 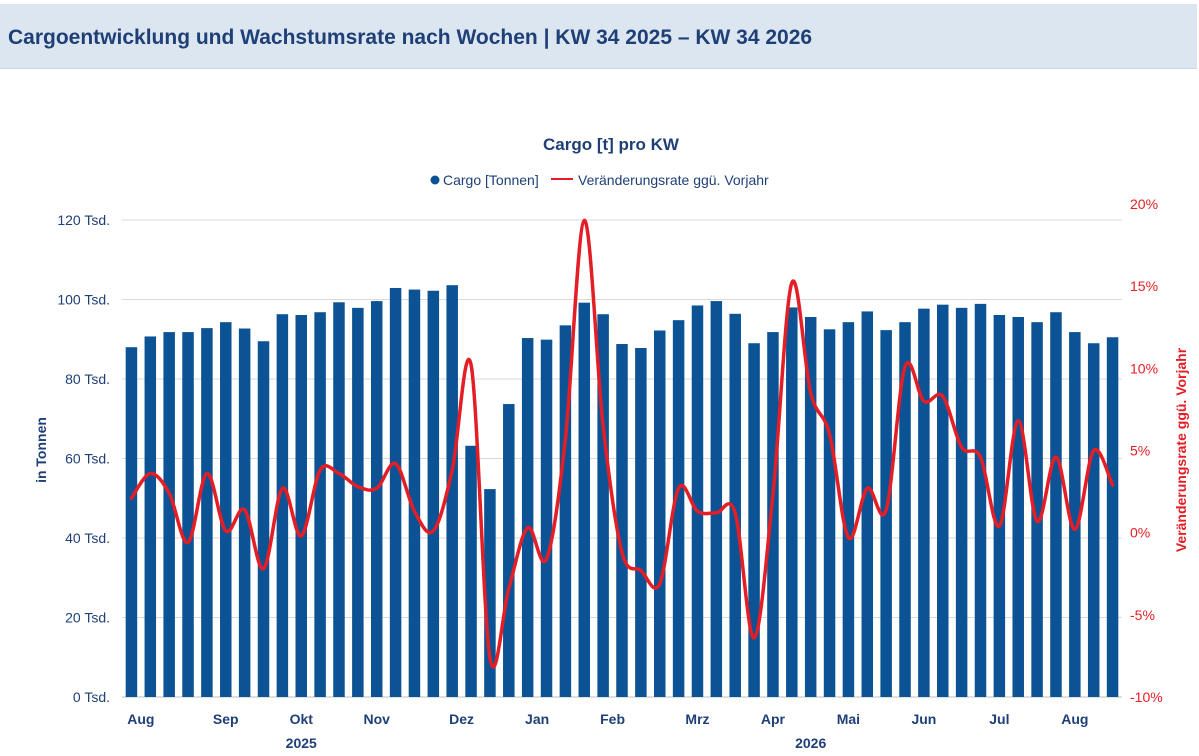 What do you see at coordinates (83, 220) in the screenshot?
I see `y-left-tick-label: 120 Tsd.` at bounding box center [83, 220].